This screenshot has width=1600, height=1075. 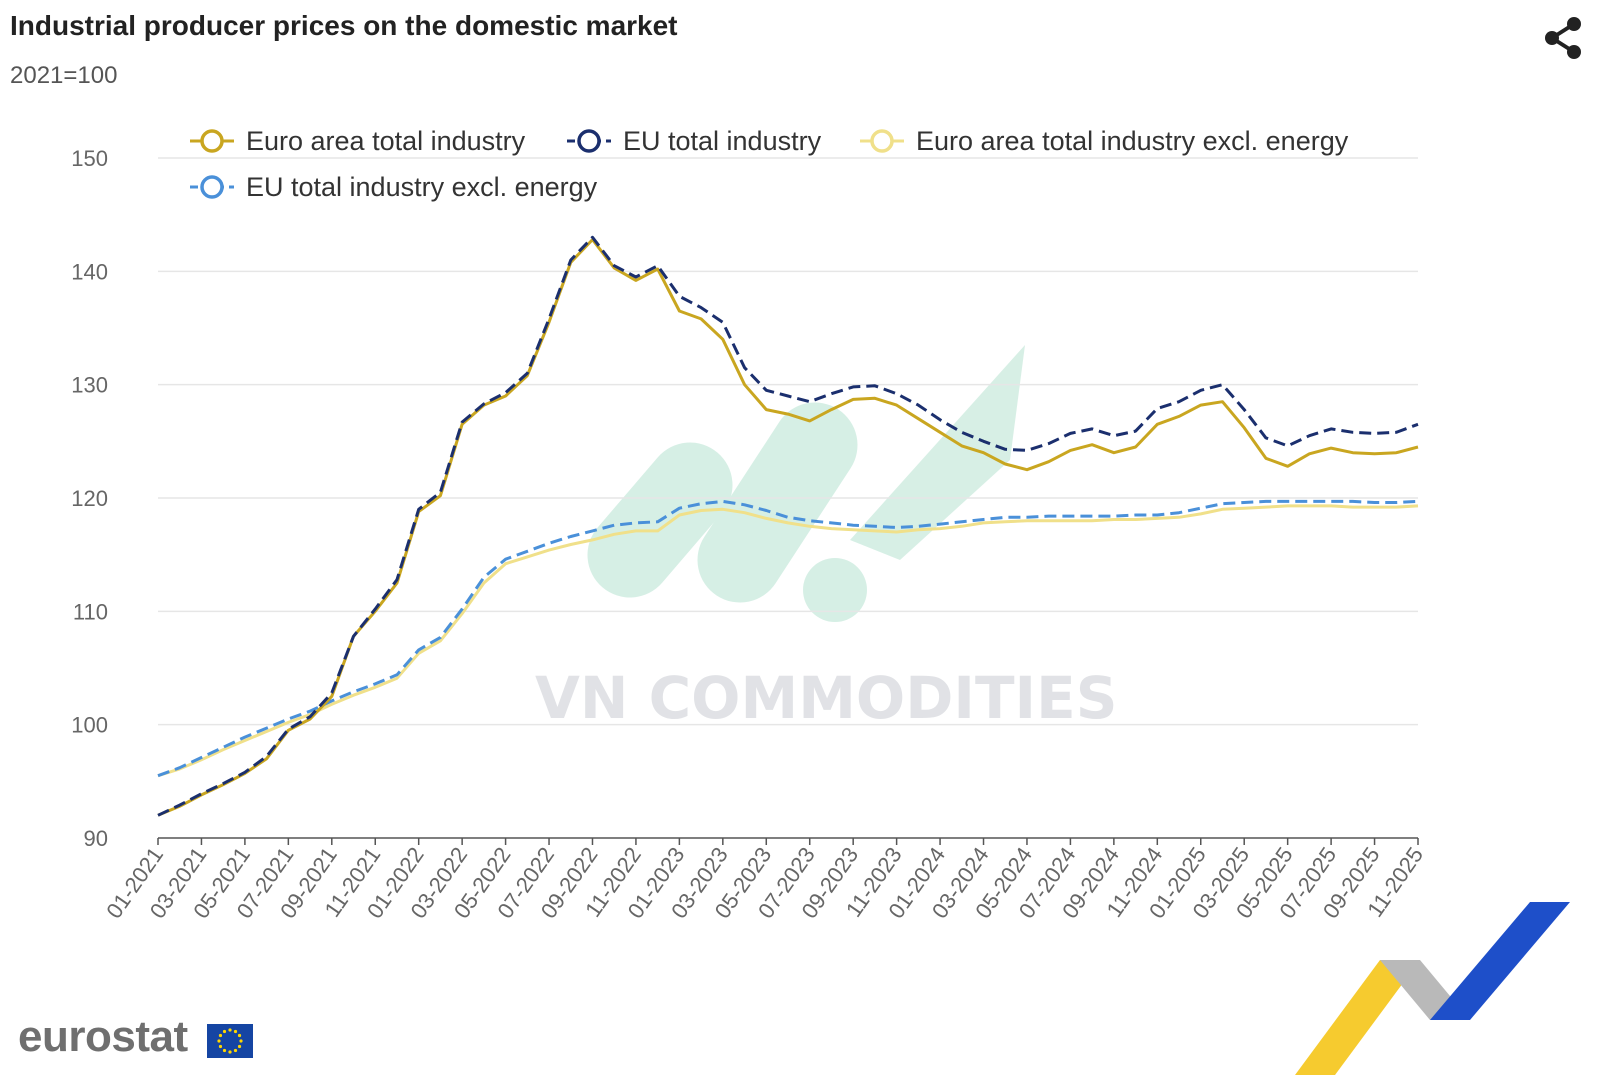 What do you see at coordinates (89, 385) in the screenshot?
I see `y-tick-label: 130` at bounding box center [89, 385].